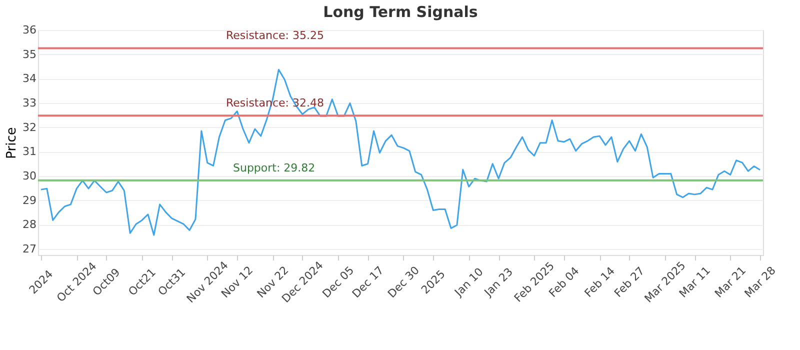  What do you see at coordinates (29, 225) in the screenshot?
I see `y-tick-label: 28` at bounding box center [29, 225].